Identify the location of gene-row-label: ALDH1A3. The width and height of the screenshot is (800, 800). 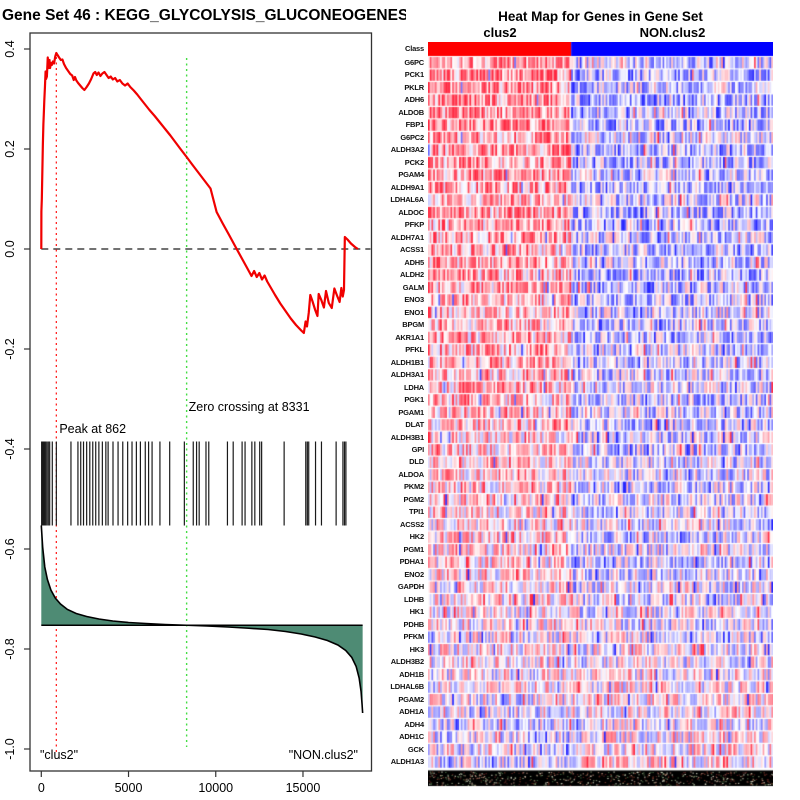
(407, 762).